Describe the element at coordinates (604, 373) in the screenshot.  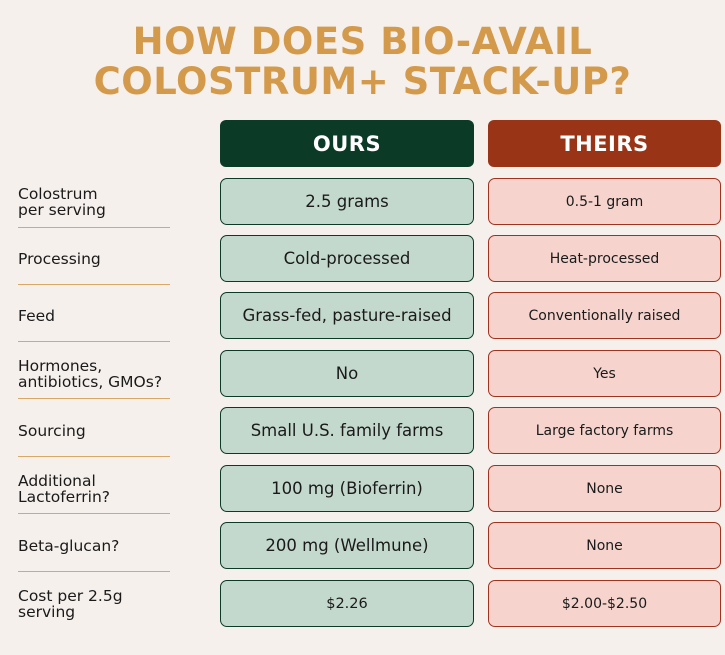
I see `theirs-cell-hormones: Yes` at that location.